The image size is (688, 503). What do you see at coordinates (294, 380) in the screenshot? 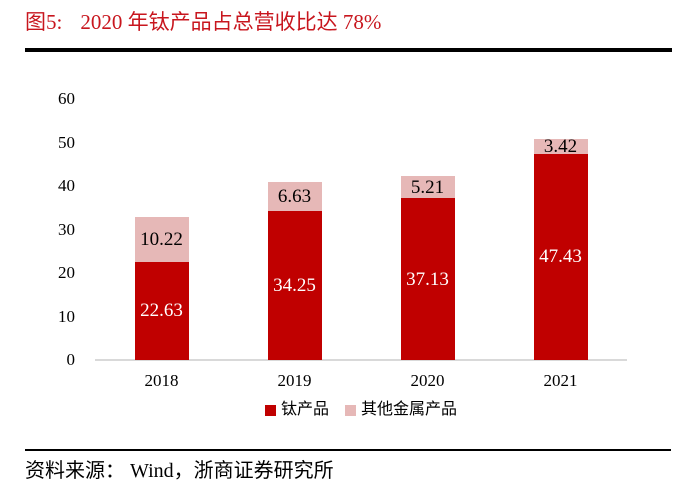
I see `x-axis-tick-label: 2019` at bounding box center [294, 380].